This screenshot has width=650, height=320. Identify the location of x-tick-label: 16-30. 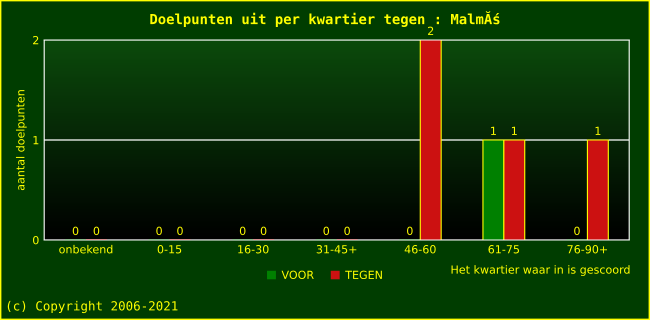
(253, 249).